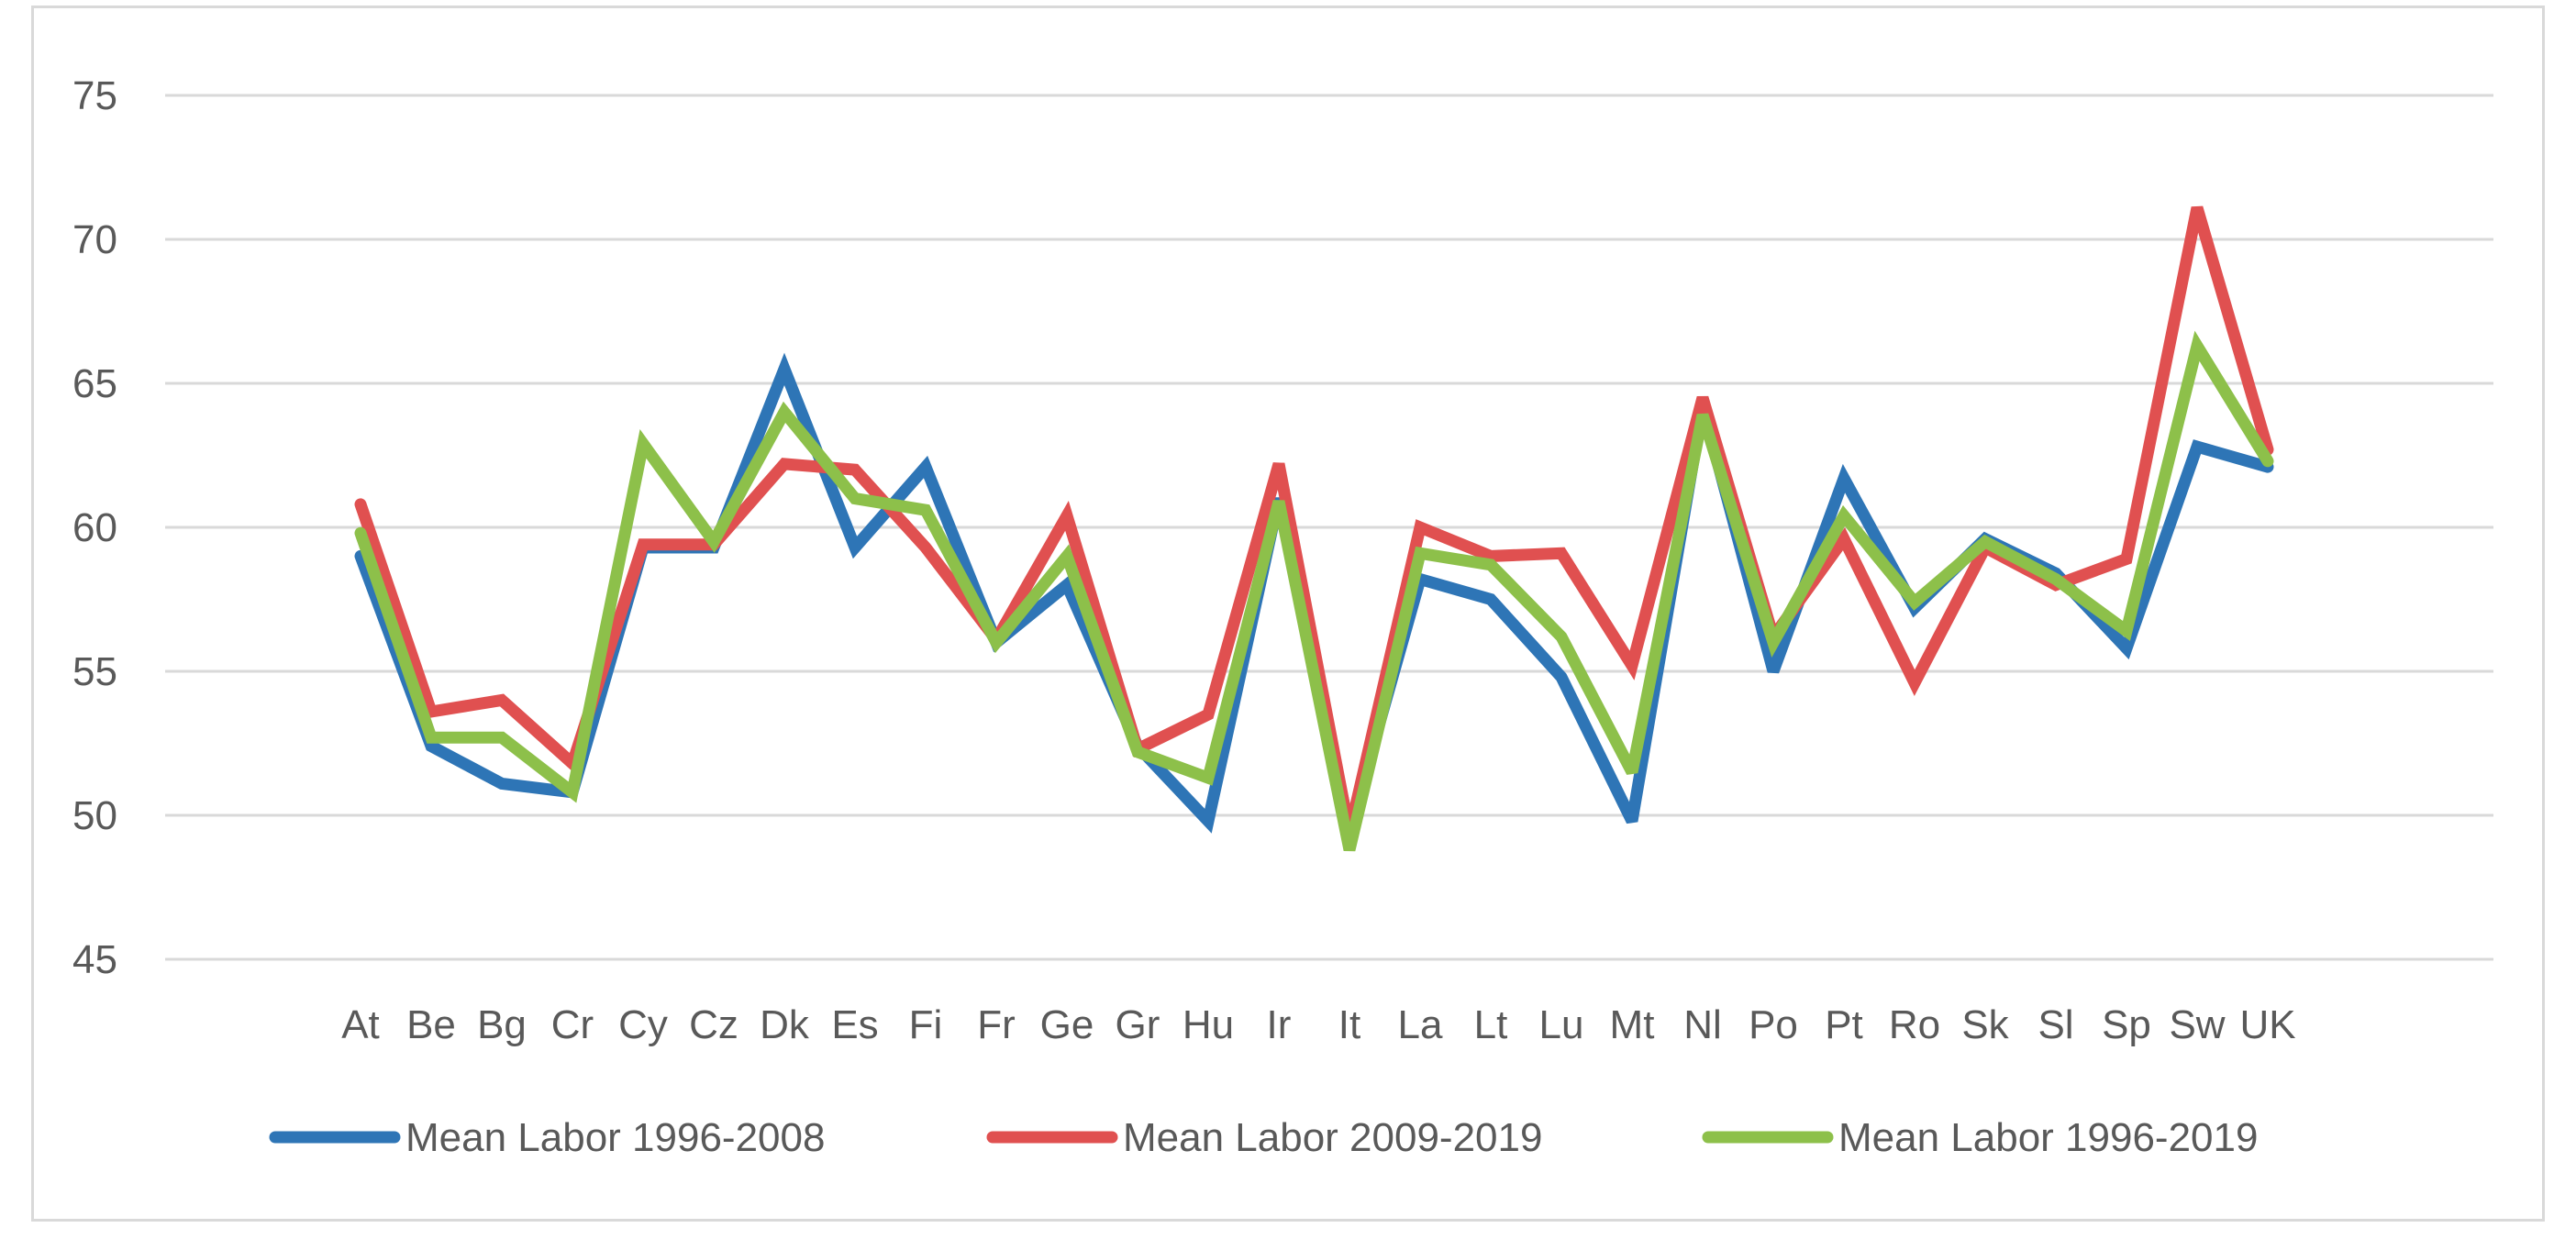 The width and height of the screenshot is (2576, 1250). What do you see at coordinates (94, 959) in the screenshot?
I see `y-tick-label: 45` at bounding box center [94, 959].